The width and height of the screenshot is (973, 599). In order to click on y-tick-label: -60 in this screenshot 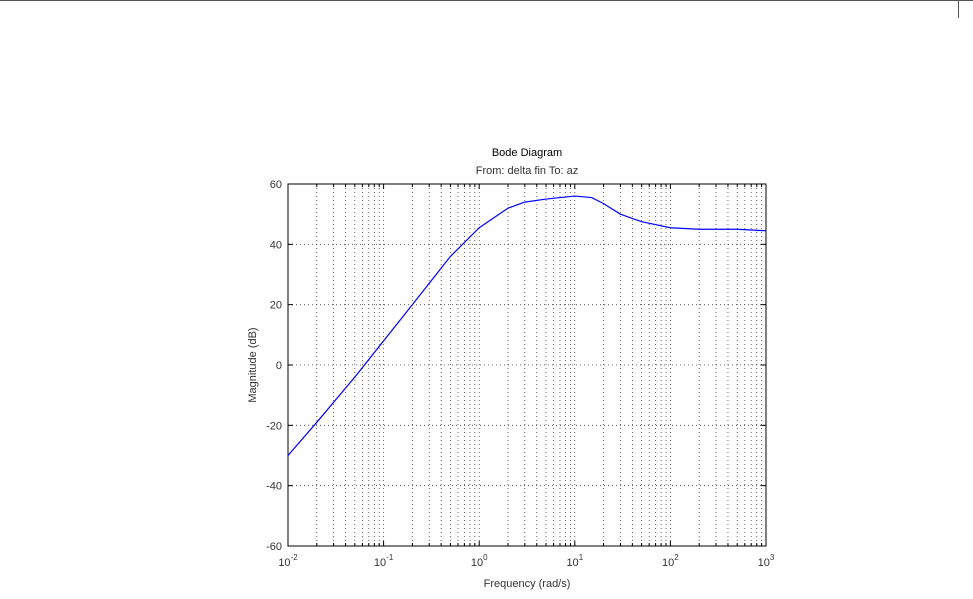, I will do `click(274, 547)`.